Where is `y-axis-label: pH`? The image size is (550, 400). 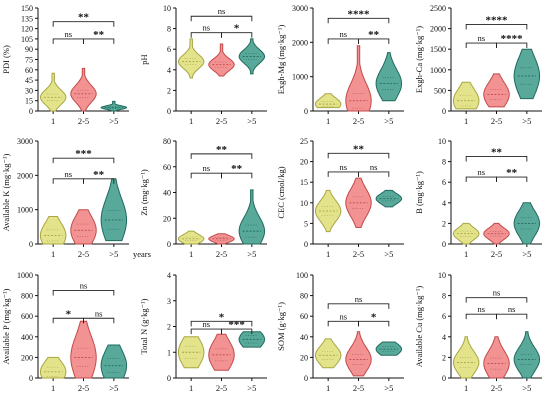 y-axis-label: pH is located at coordinates (144, 59).